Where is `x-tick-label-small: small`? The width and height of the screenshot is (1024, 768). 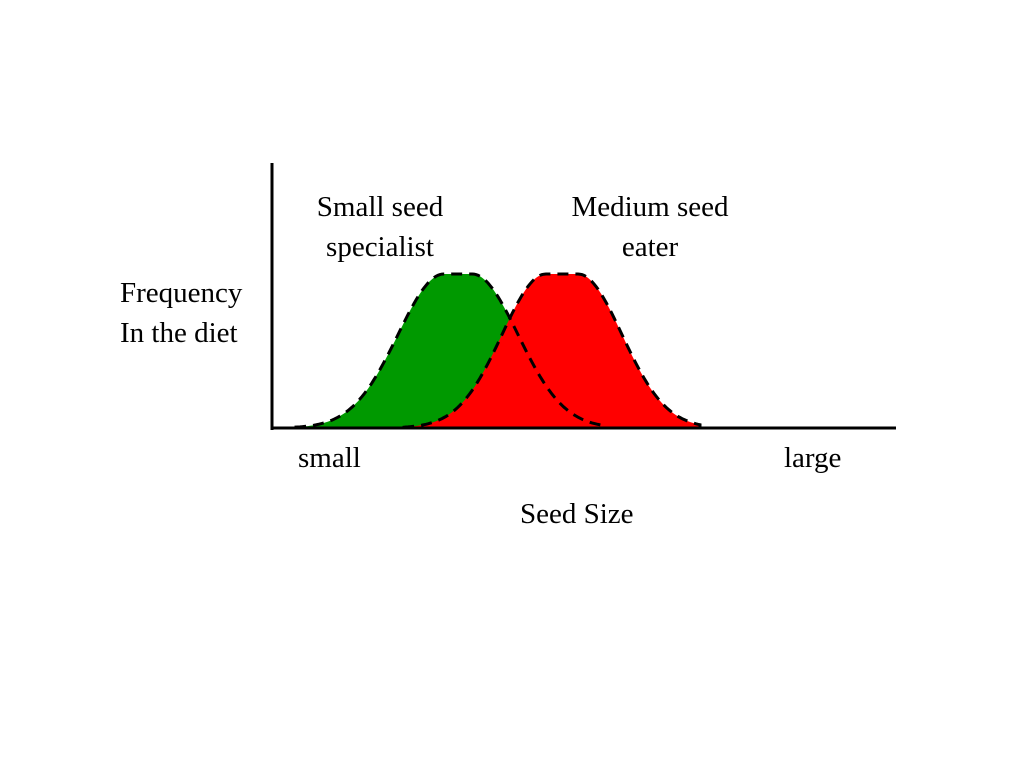
x-tick-label-small: small is located at coordinates (329, 458).